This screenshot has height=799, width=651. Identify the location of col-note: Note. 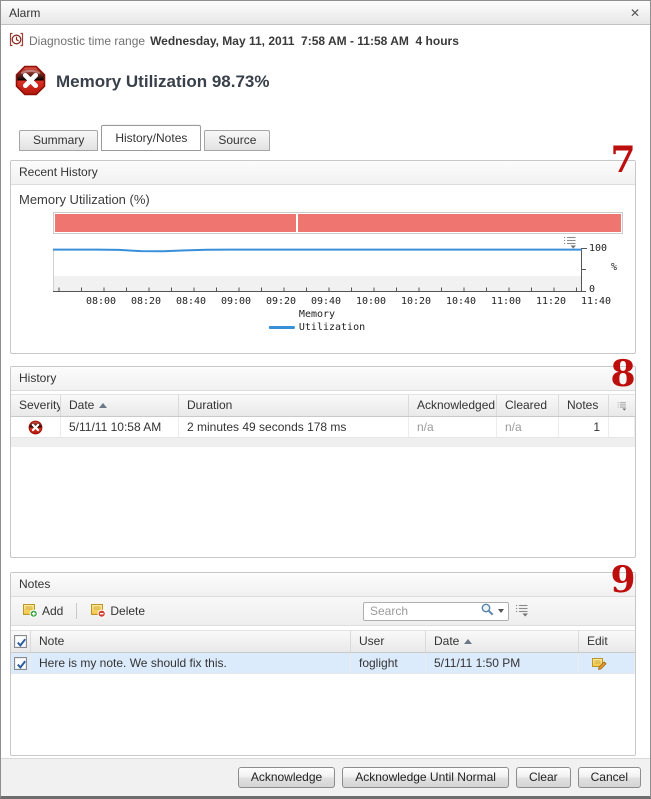
(191, 641).